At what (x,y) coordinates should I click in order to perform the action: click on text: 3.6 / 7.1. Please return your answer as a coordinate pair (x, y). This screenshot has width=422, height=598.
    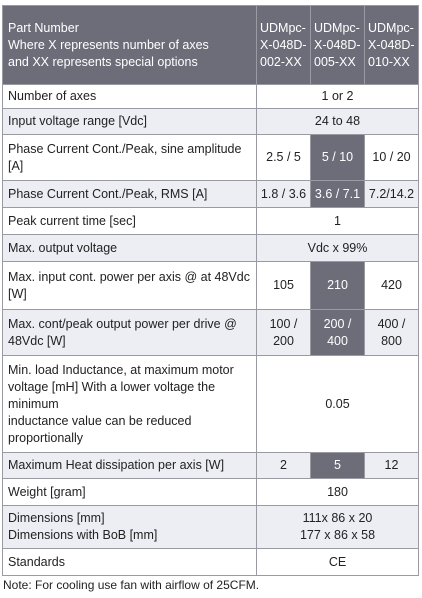
    Looking at the image, I should click on (337, 193).